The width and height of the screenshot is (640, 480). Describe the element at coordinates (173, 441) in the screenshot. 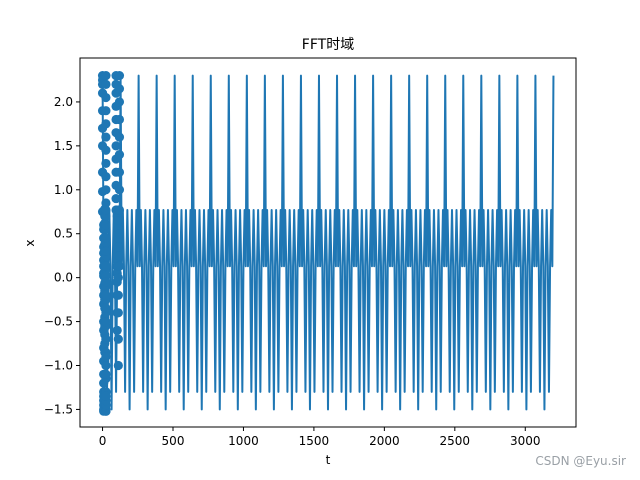

I see `x-tick-label: 500` at that location.